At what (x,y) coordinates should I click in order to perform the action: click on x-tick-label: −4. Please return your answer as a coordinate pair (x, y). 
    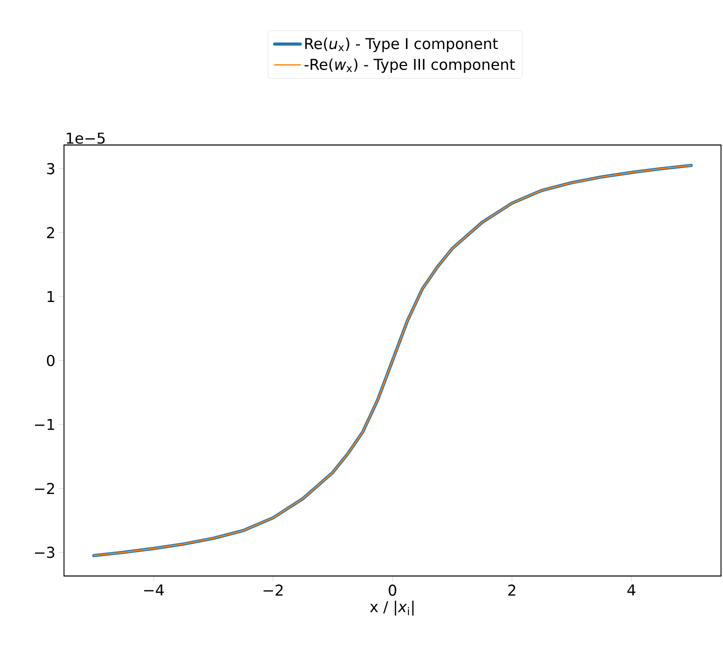
    Looking at the image, I should click on (154, 590).